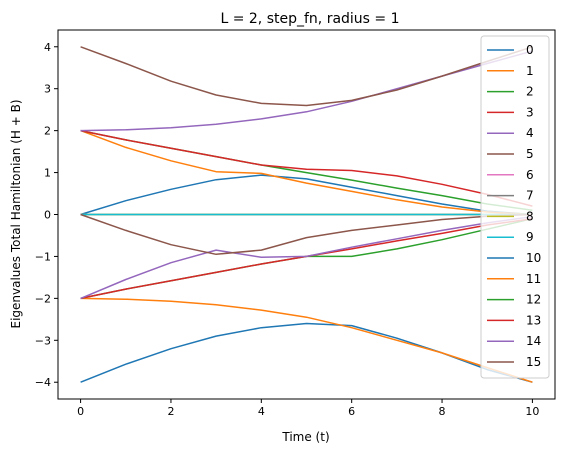  I want to click on legend-label-12: 12, so click(533, 300).